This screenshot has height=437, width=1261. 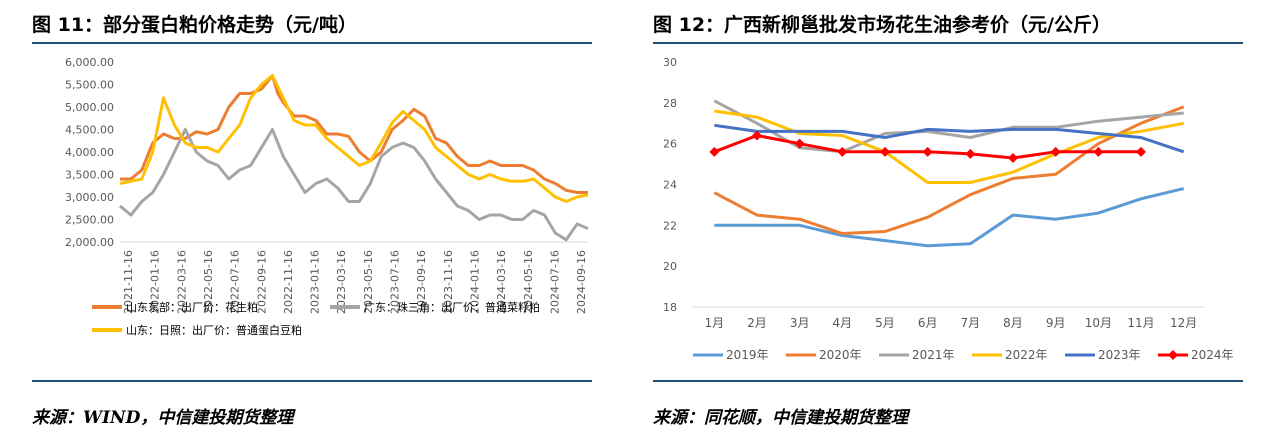 What do you see at coordinates (214, 330) in the screenshot?
I see `legend-label-2: 山东：日照：出厂价：普通蛋白豆粕` at bounding box center [214, 330].